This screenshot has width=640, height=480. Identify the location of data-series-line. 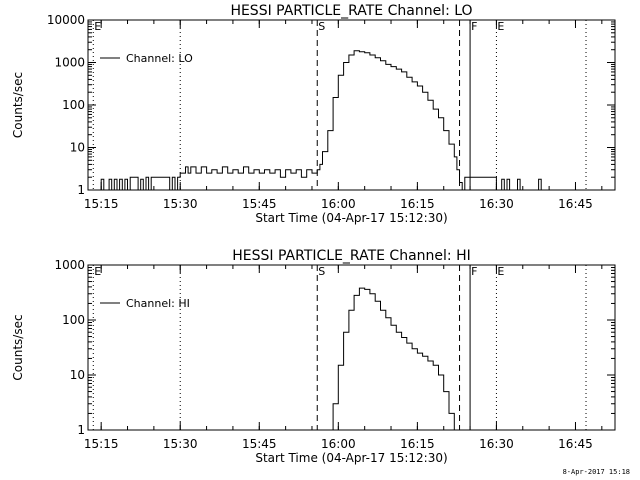
(391, 359).